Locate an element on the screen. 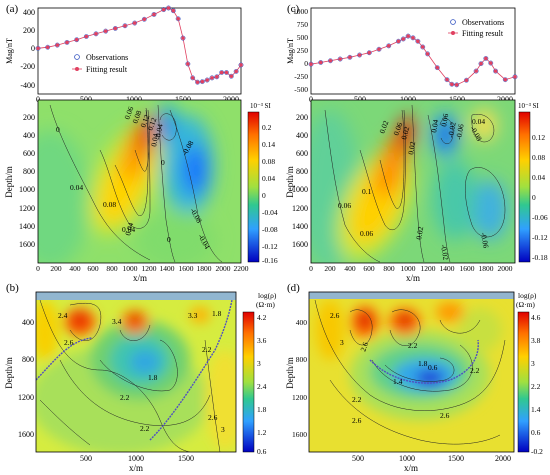 The image size is (550, 475). x-axis-label: x/m is located at coordinates (136, 468).